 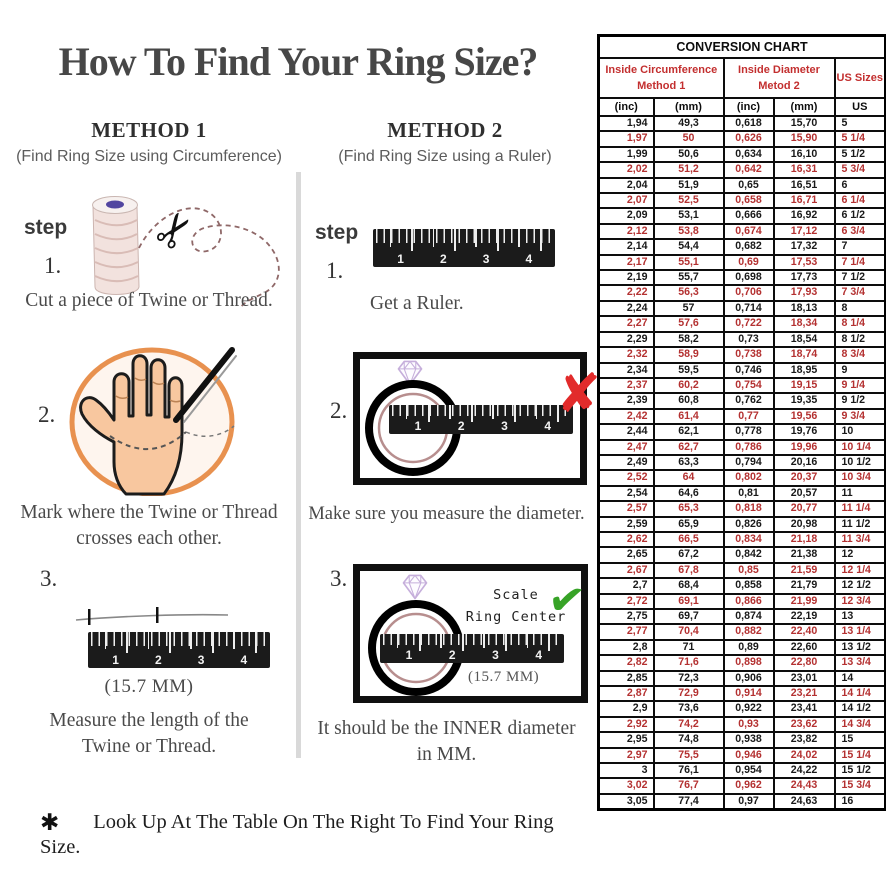 I want to click on ruler-number: 1, so click(x=400, y=259).